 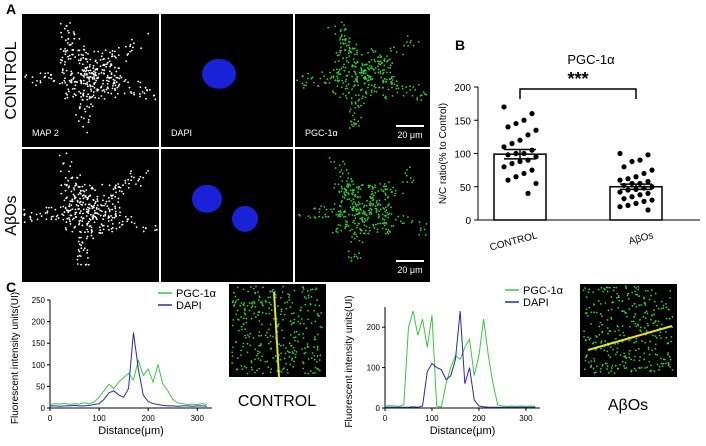 What do you see at coordinates (462, 121) in the screenshot?
I see `y-tick-label: 150` at bounding box center [462, 121].